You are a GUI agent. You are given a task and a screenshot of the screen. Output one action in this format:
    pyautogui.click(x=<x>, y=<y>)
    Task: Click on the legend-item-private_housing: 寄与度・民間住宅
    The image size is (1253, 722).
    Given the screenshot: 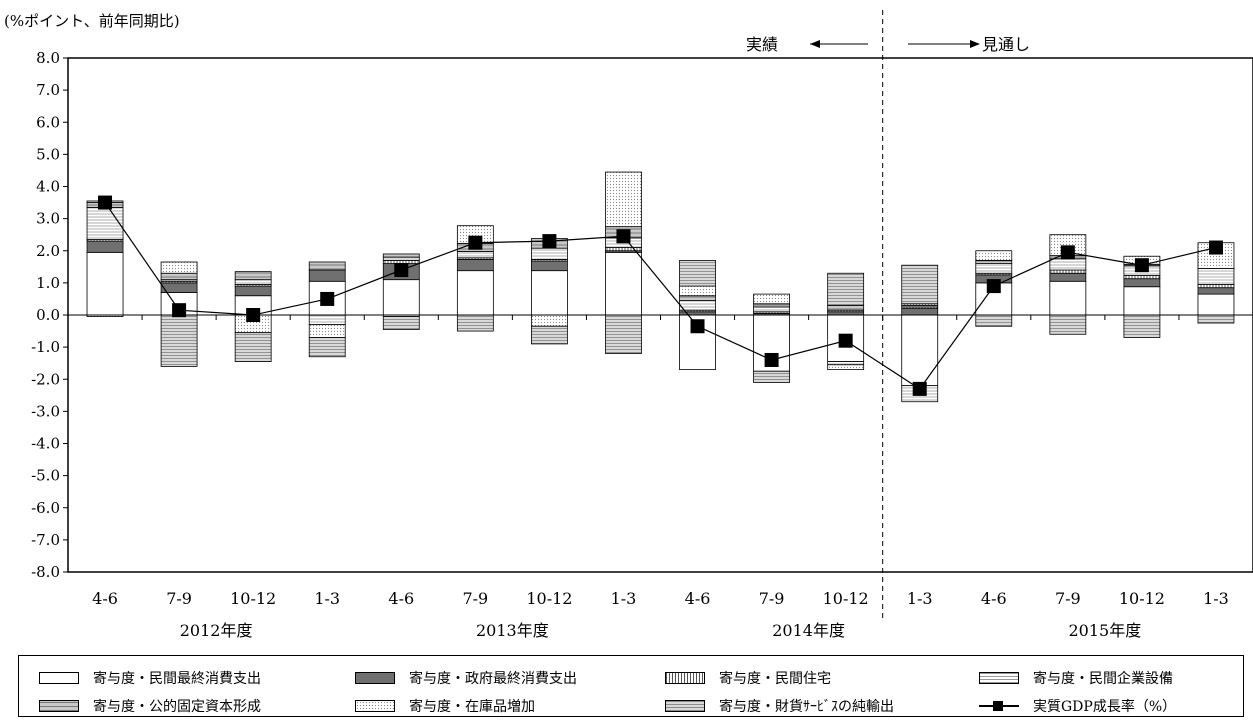 What is the action you would take?
    pyautogui.click(x=748, y=678)
    